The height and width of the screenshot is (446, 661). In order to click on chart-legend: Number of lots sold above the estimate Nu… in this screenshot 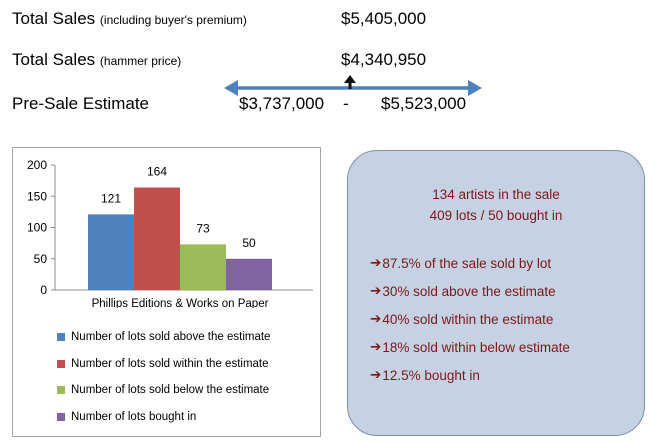, I will do `click(163, 377)`.